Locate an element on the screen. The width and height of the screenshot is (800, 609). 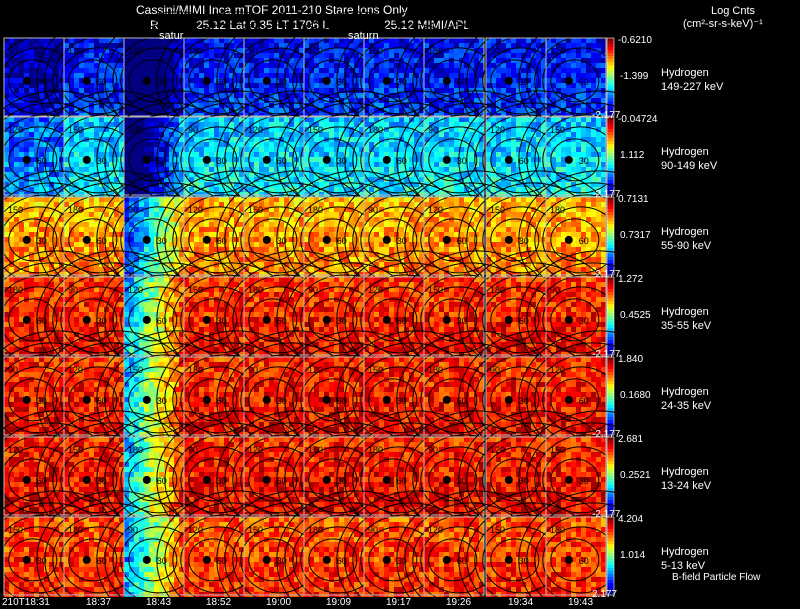
band-energy-range: 55-90 keV is located at coordinates (686, 246).